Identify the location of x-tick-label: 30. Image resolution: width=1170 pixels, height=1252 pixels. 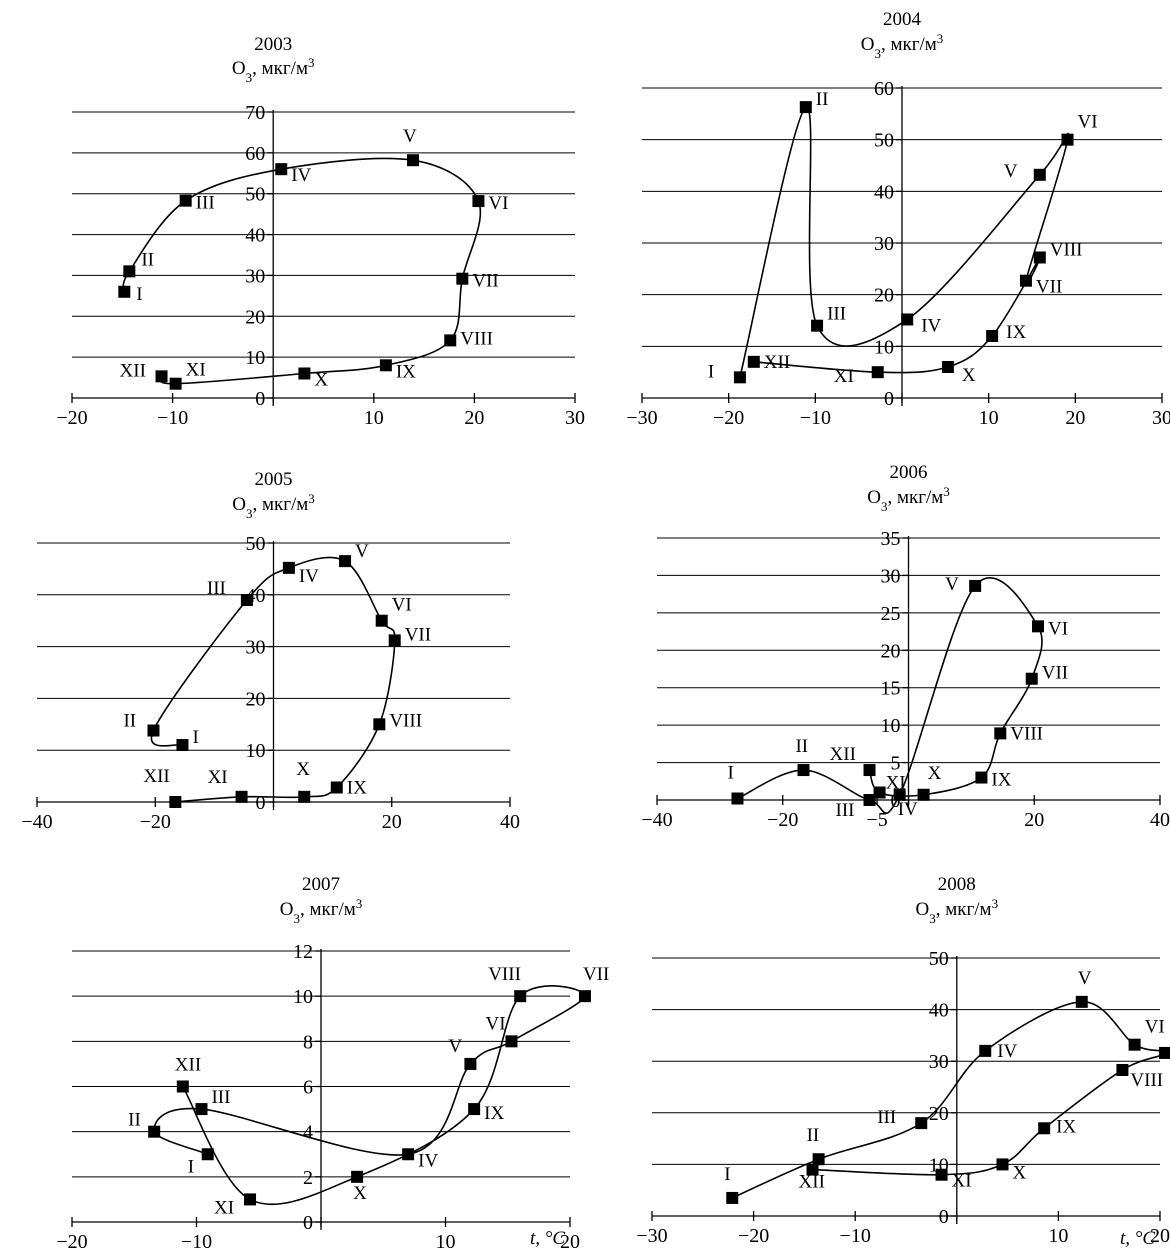
(1161, 418).